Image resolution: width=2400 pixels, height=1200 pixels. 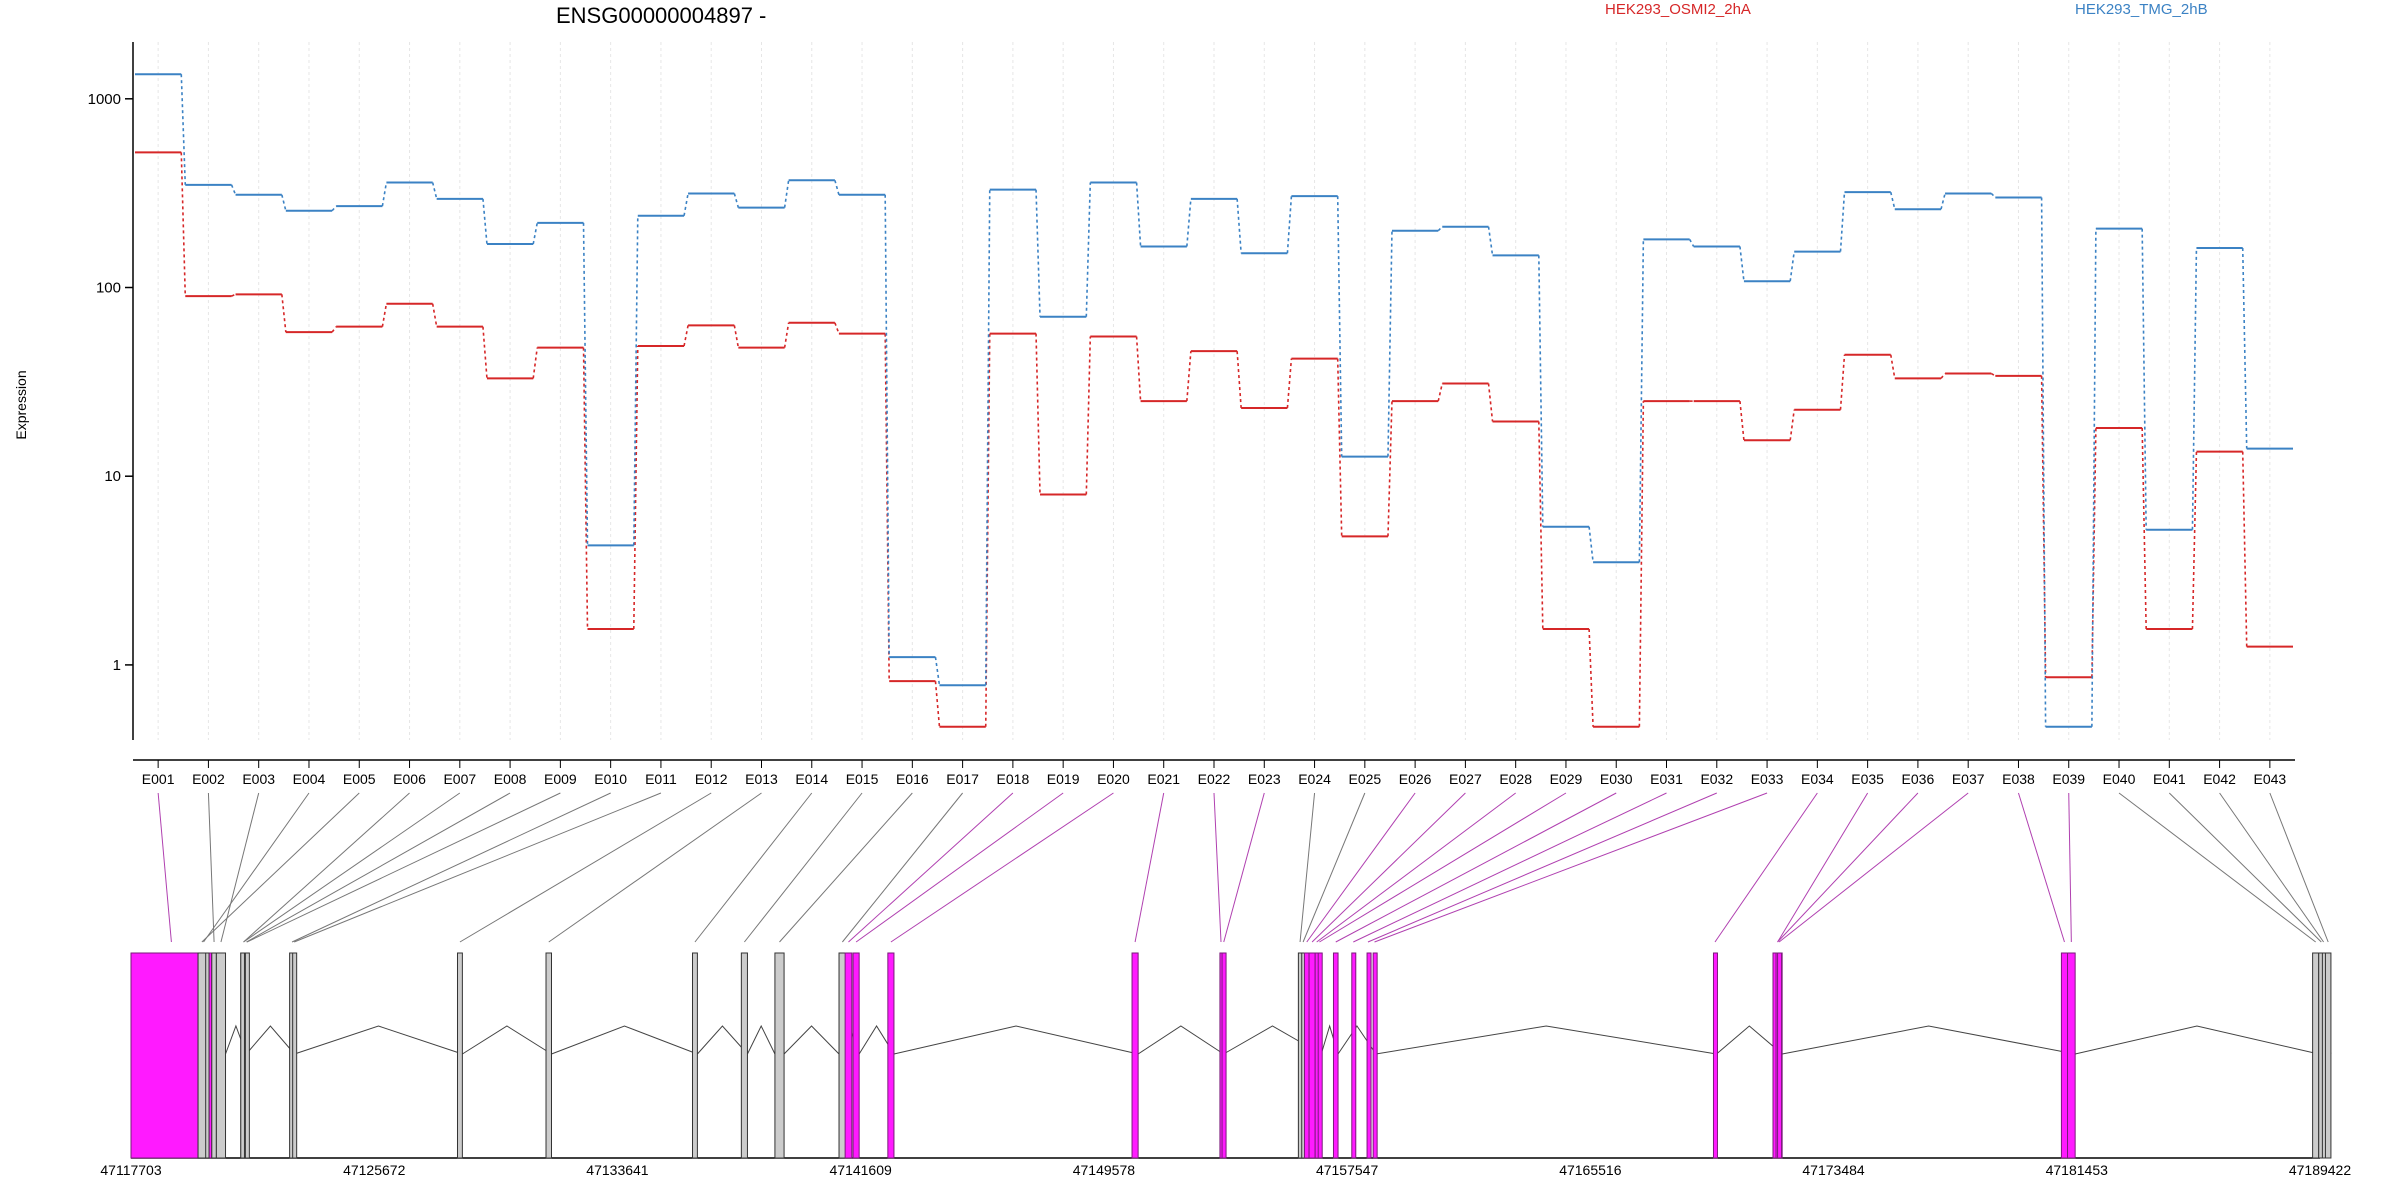 I want to click on coordinate-label: 47165516, so click(x=1590, y=1170).